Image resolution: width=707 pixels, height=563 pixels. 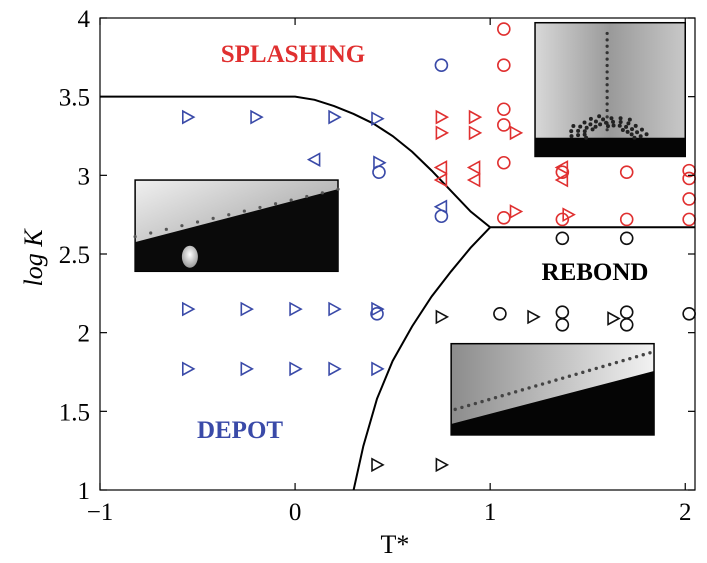 I want to click on x-tick-label: 2, so click(x=685, y=512).